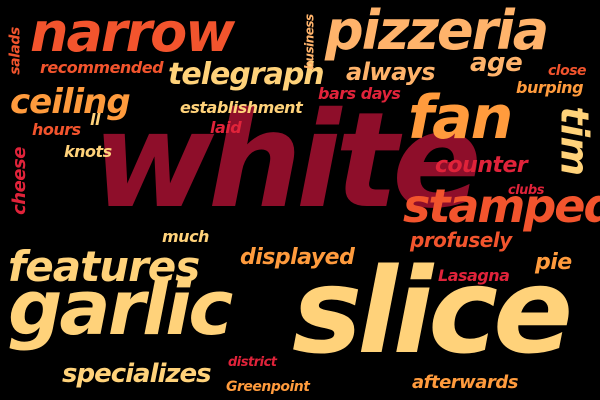  What do you see at coordinates (268, 387) in the screenshot?
I see `word-greenpoint: Greenpoint` at bounding box center [268, 387].